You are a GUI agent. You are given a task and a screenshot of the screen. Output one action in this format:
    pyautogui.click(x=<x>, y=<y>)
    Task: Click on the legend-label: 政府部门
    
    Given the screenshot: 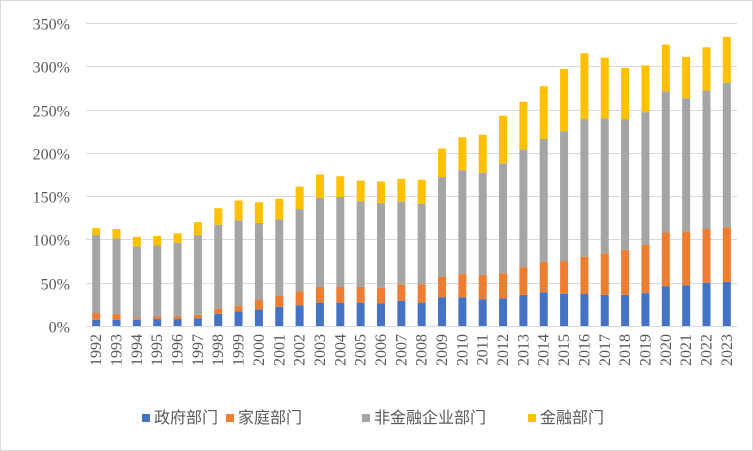 What is the action you would take?
    pyautogui.click(x=186, y=417)
    